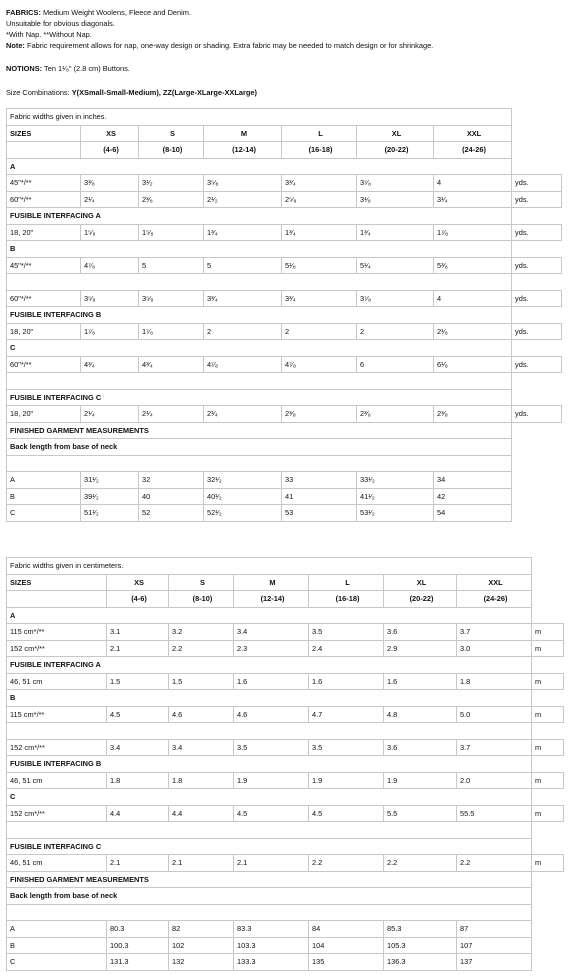 The image size is (570, 978). I want to click on value-cell: 83.3, so click(271, 929).